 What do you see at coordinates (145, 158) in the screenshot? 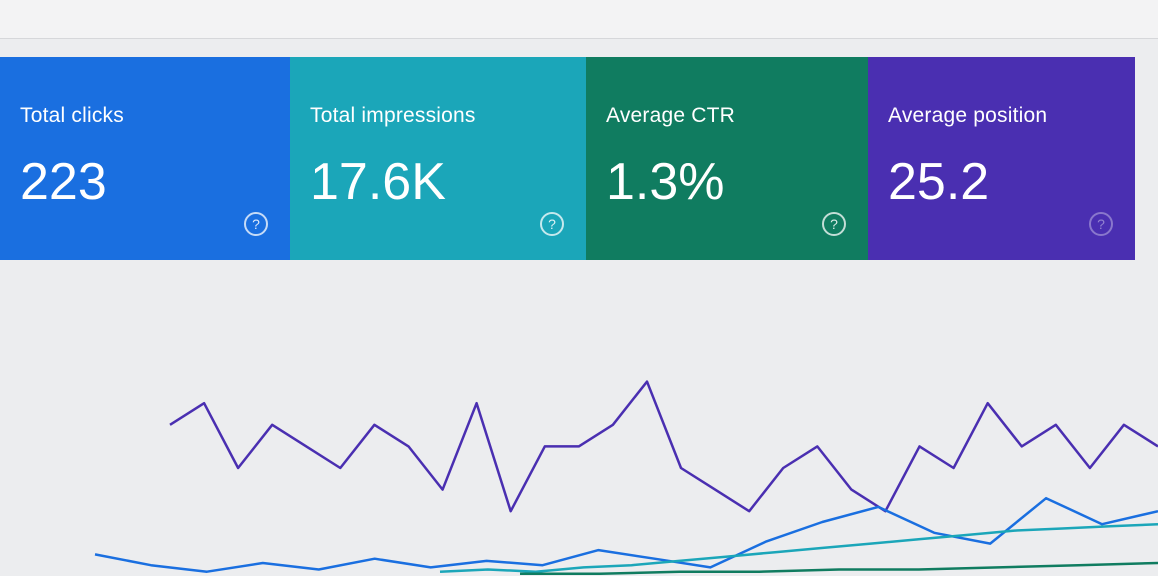
I see `total-clicks-card: Total clicks 223 ?` at bounding box center [145, 158].